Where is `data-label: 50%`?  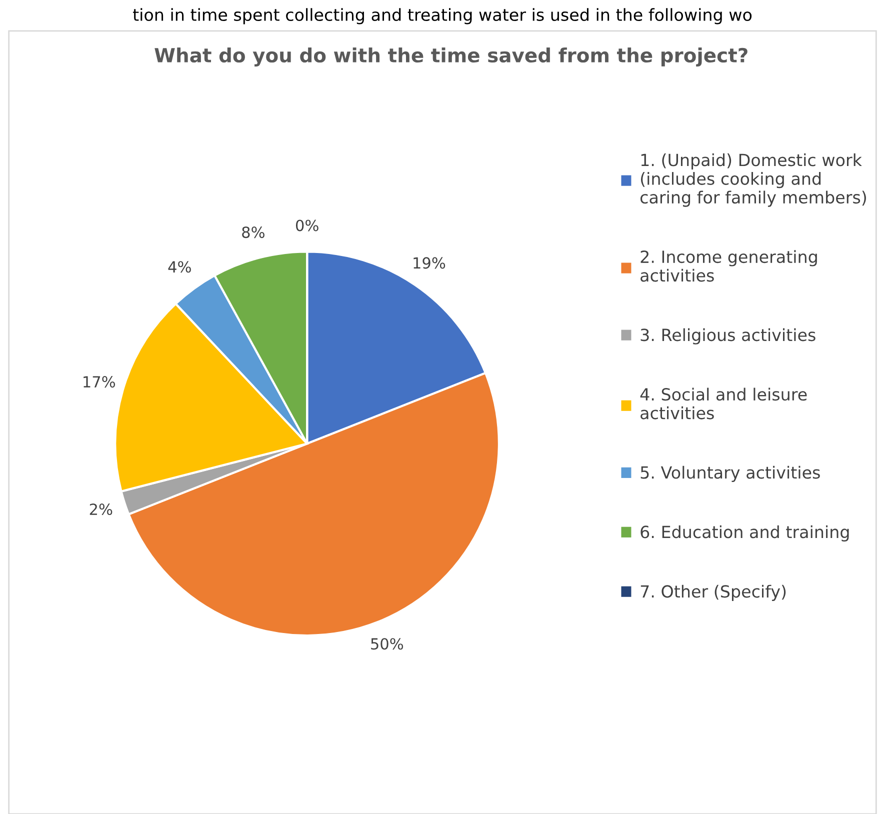
data-label: 50% is located at coordinates (387, 644).